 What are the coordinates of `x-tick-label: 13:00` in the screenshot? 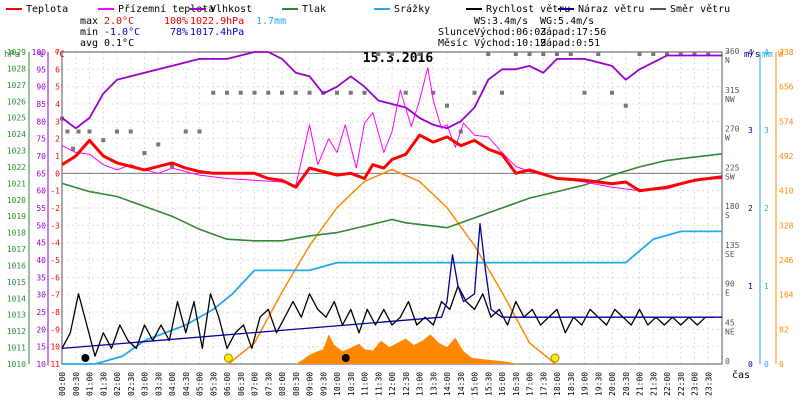 It's located at (420, 384).